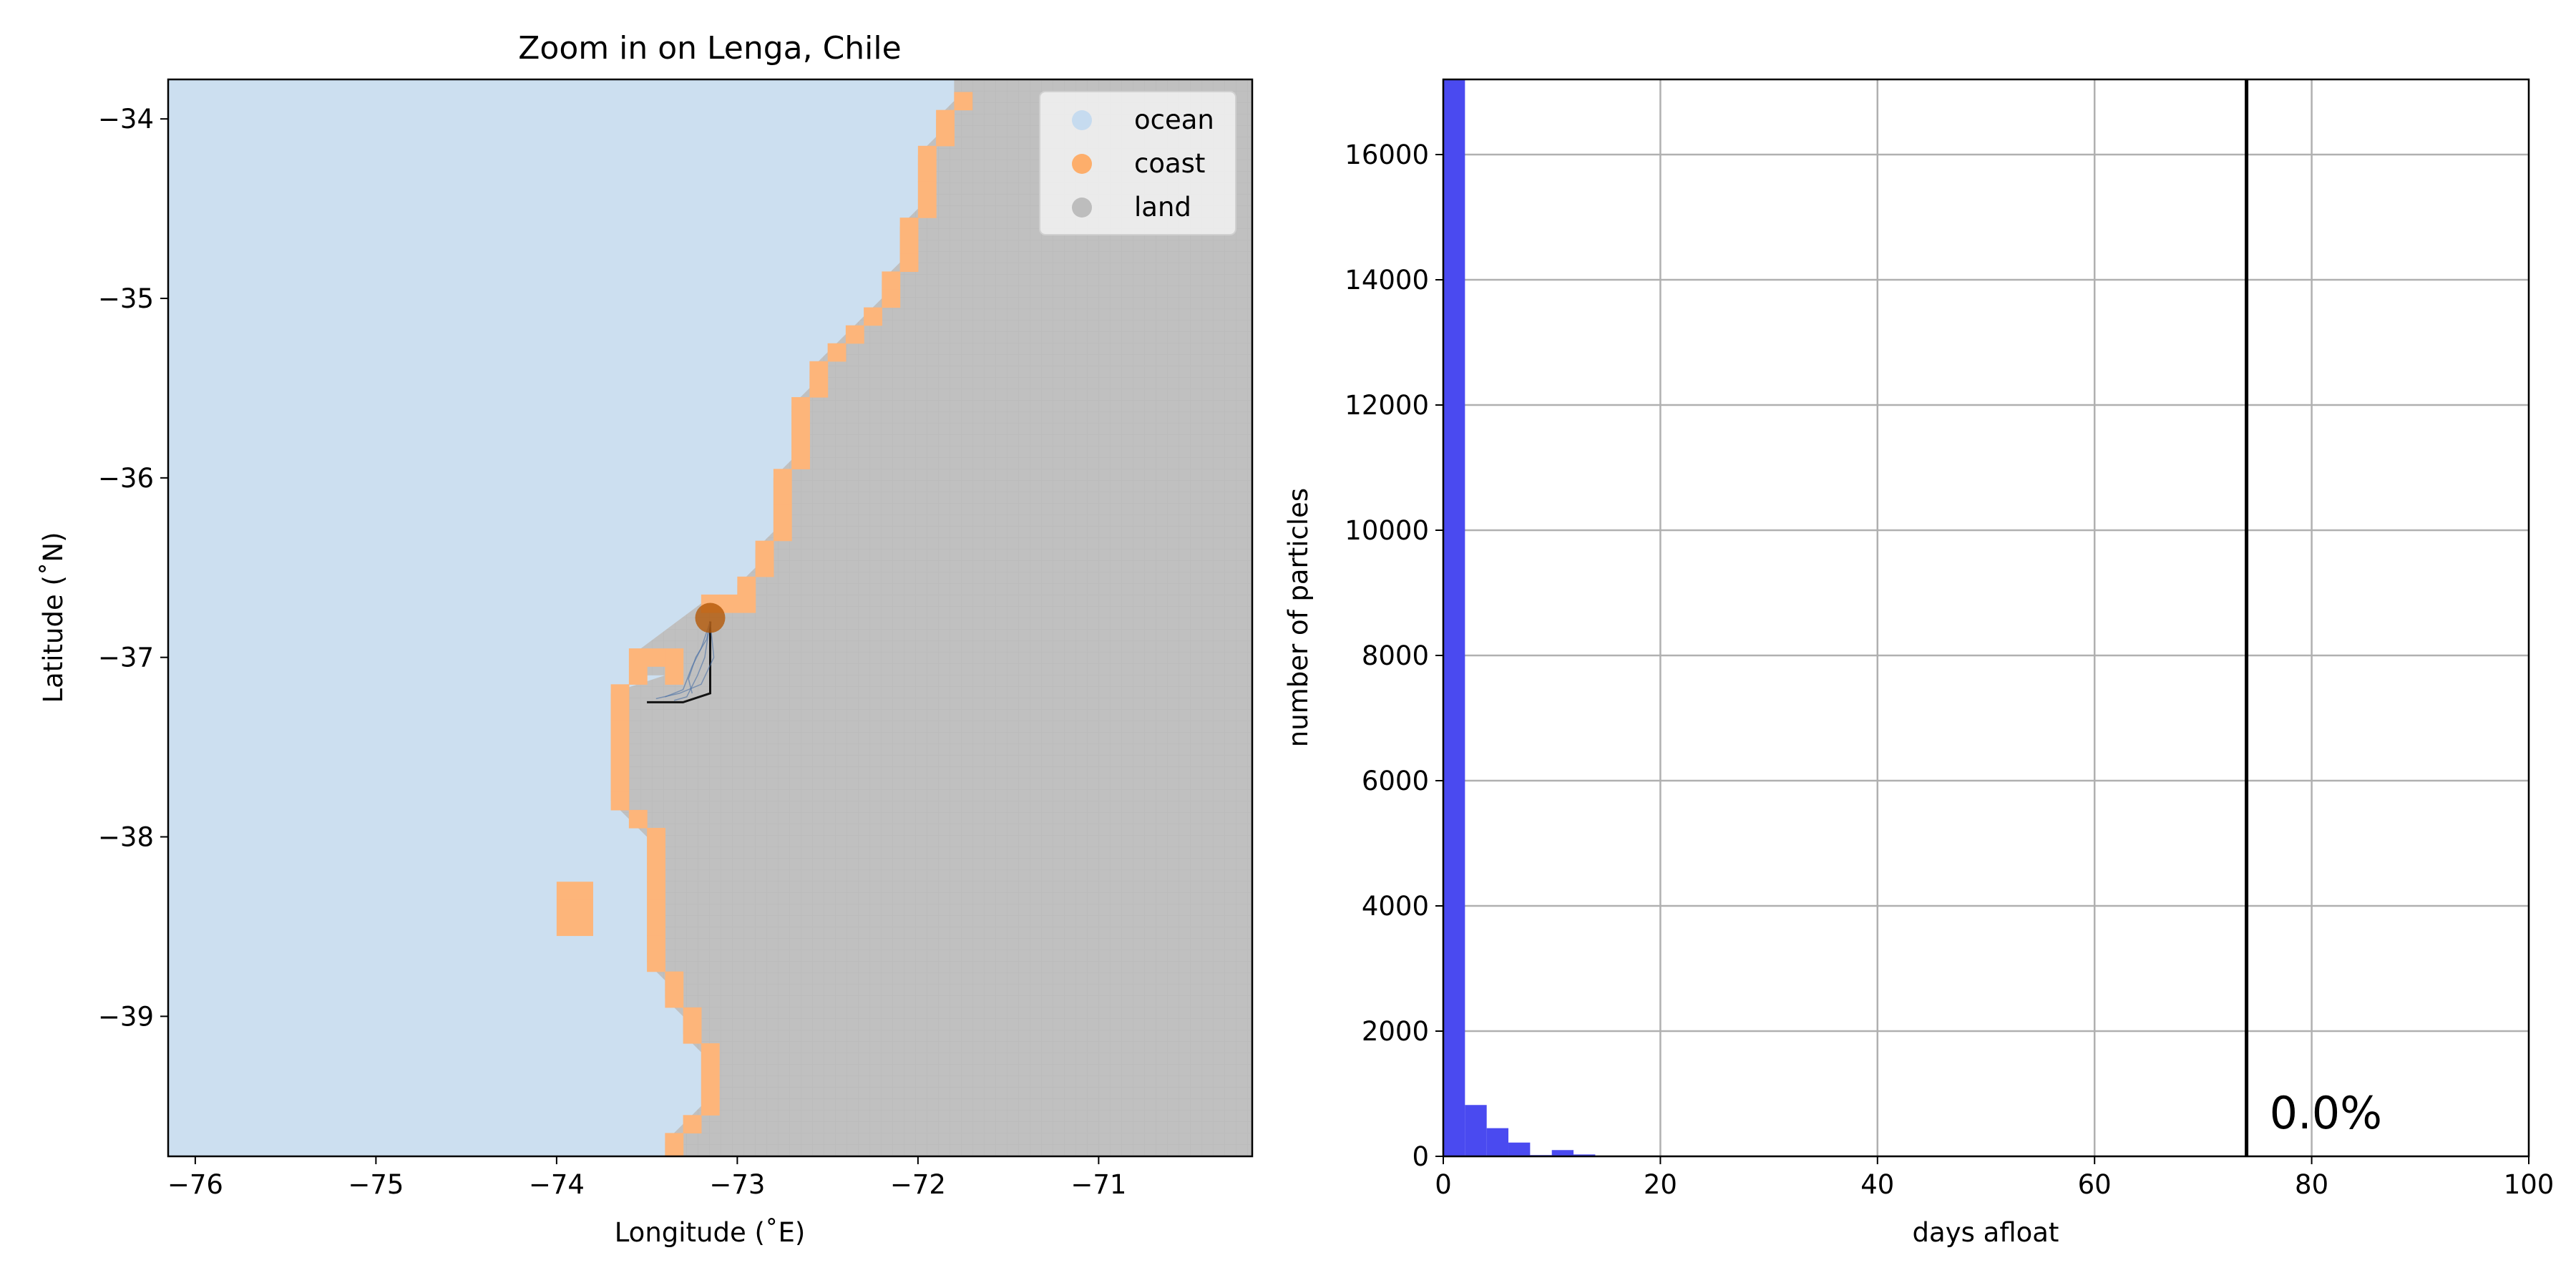  I want to click on histogram-y-tick-label: 16000, so click(1387, 155).